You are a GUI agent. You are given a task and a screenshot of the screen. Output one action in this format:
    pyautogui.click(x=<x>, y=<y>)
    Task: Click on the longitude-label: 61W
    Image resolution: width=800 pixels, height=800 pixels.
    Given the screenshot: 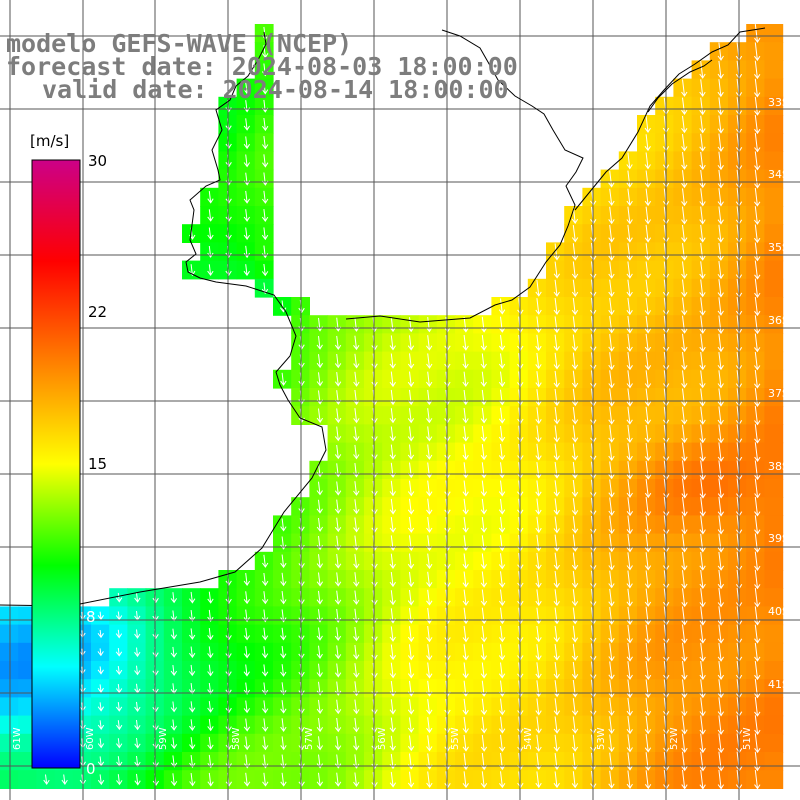 What is the action you would take?
    pyautogui.click(x=17, y=738)
    